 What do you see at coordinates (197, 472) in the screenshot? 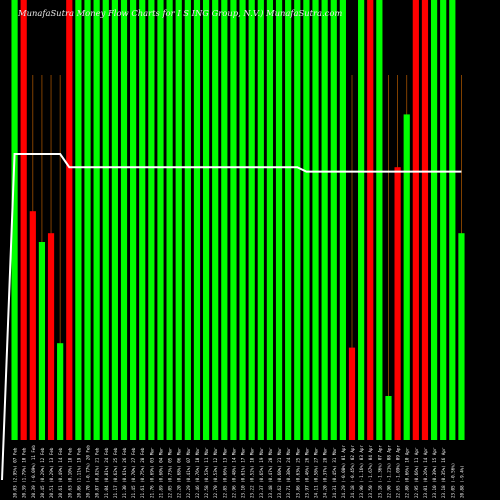
I see `x-tick-label: 22.46 (0.76%) 10 Mar` at bounding box center [197, 472].